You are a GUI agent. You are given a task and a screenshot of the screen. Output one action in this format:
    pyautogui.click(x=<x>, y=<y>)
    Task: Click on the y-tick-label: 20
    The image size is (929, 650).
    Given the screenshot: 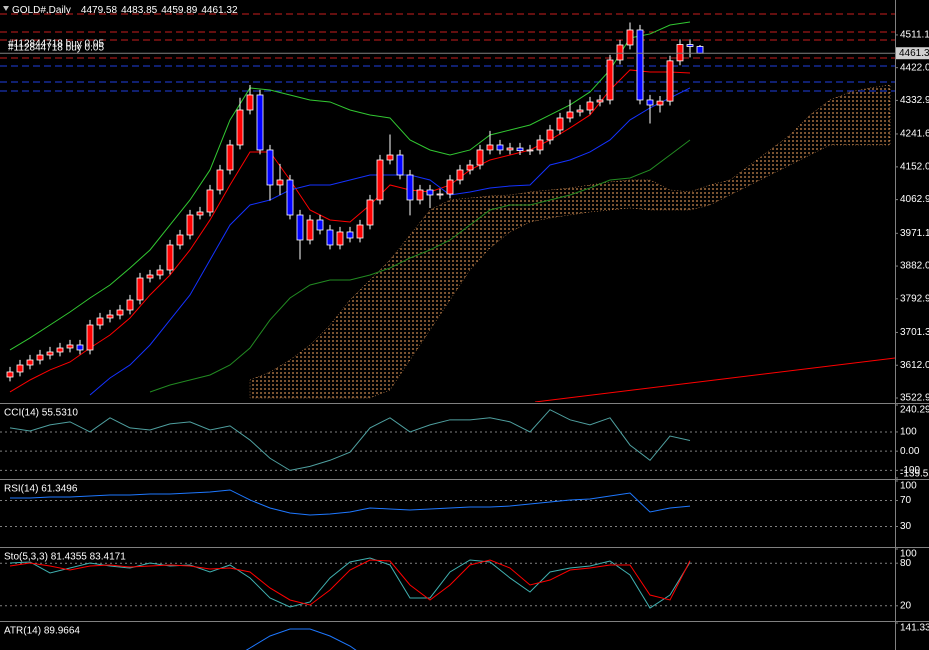 What is the action you would take?
    pyautogui.click(x=906, y=605)
    